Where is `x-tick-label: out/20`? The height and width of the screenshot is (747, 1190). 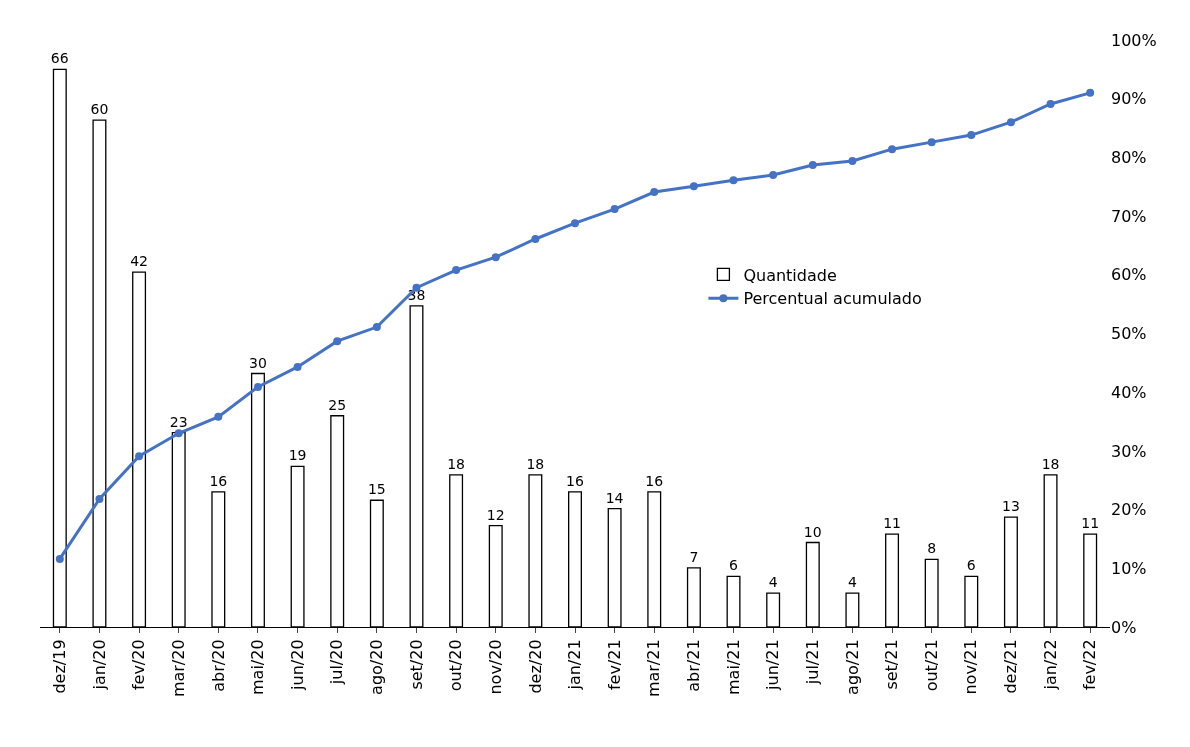
x-tick-label: out/20 is located at coordinates (456, 665).